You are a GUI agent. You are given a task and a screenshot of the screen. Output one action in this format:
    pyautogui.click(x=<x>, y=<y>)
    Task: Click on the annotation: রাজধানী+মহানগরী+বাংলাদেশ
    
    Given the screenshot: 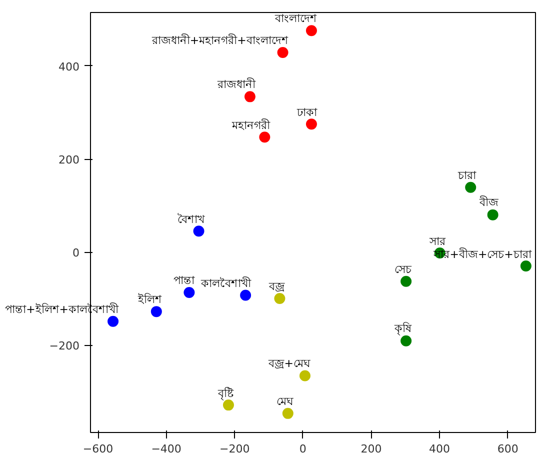 What is the action you would take?
    pyautogui.click(x=220, y=40)
    